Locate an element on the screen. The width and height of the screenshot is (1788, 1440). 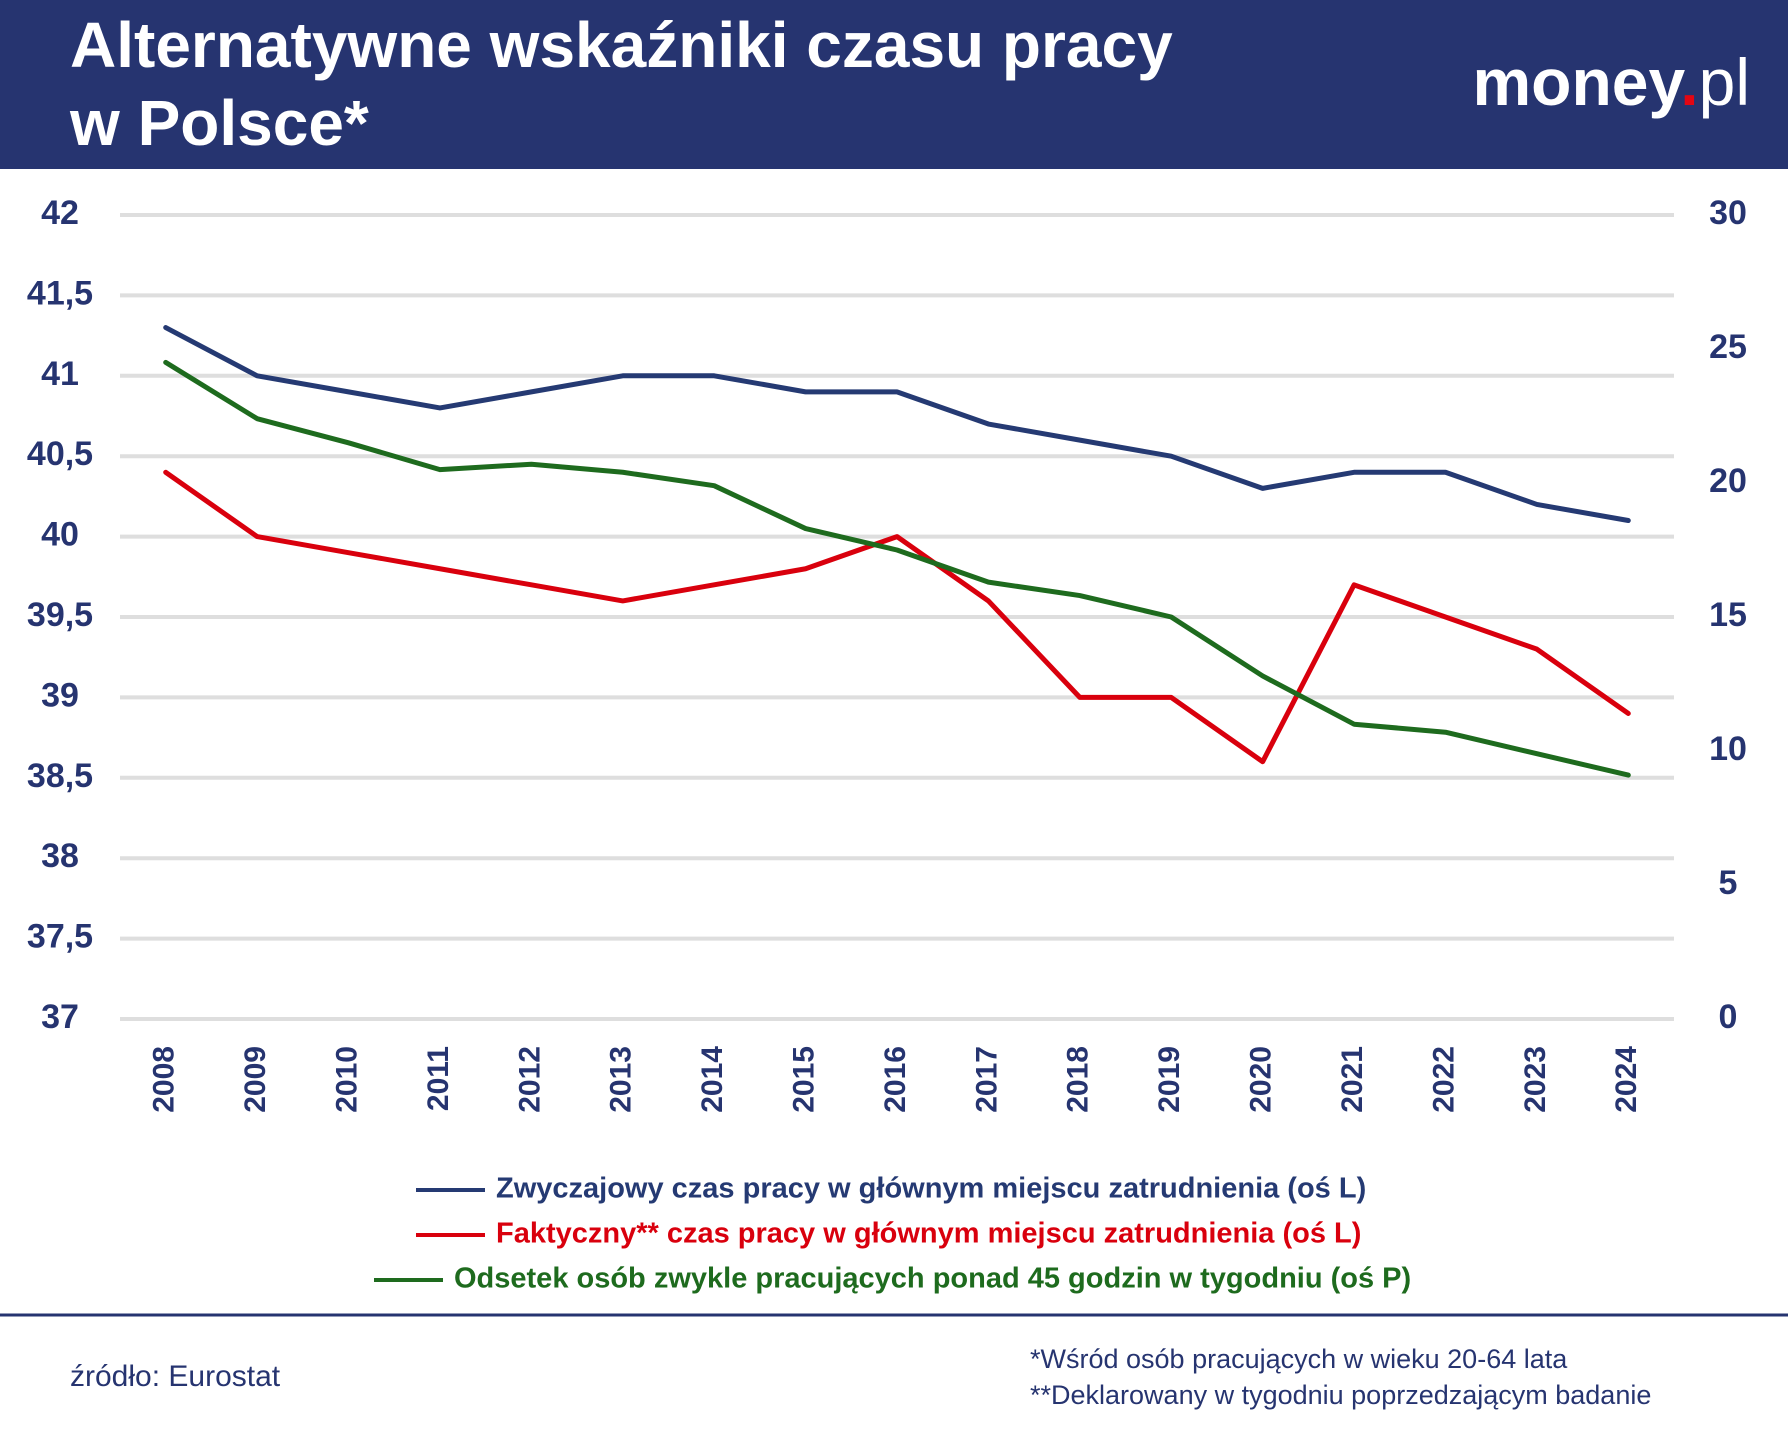
y2-tick-label: 30 is located at coordinates (1728, 213).